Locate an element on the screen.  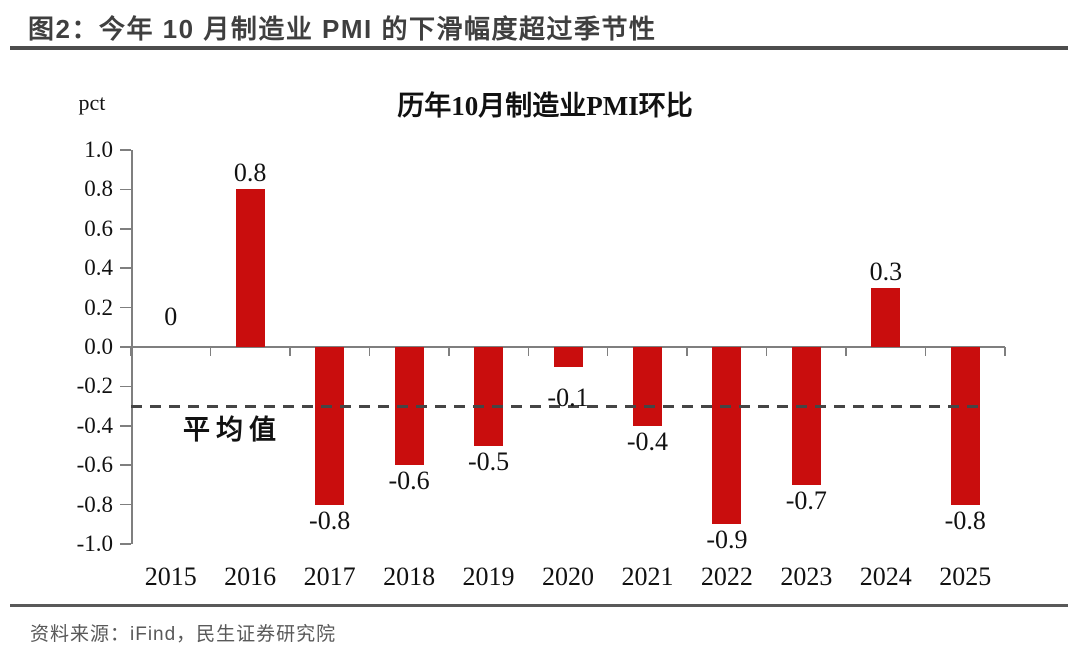
bar-value-label: -0.7 is located at coordinates (806, 500).